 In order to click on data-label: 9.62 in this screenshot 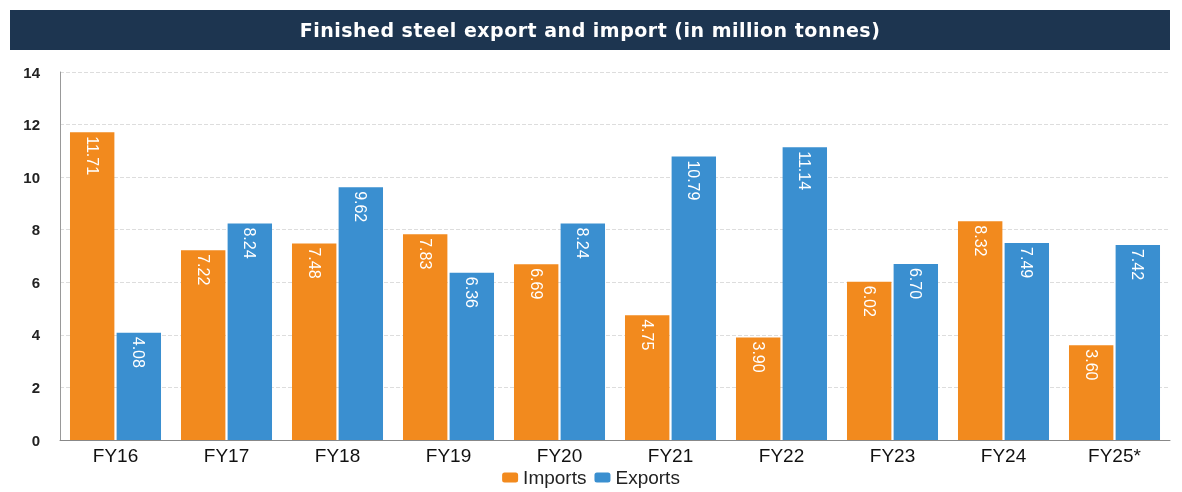, I will do `click(361, 207)`.